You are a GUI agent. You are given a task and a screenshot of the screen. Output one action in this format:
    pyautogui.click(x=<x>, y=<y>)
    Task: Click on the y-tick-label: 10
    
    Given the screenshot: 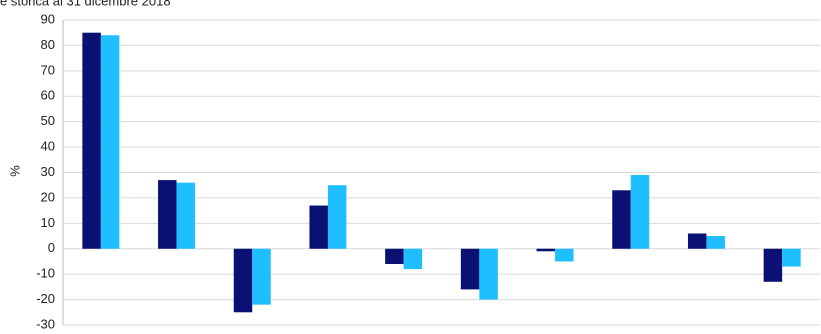 What is the action you would take?
    pyautogui.click(x=48, y=222)
    